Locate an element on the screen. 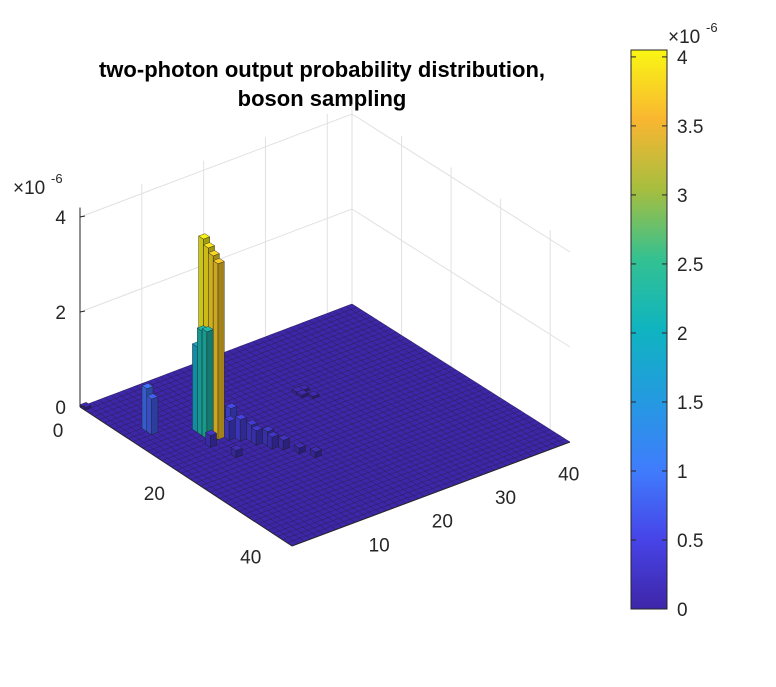 This screenshot has height=687, width=776. colorbar-tick-label: 2 is located at coordinates (682, 334).